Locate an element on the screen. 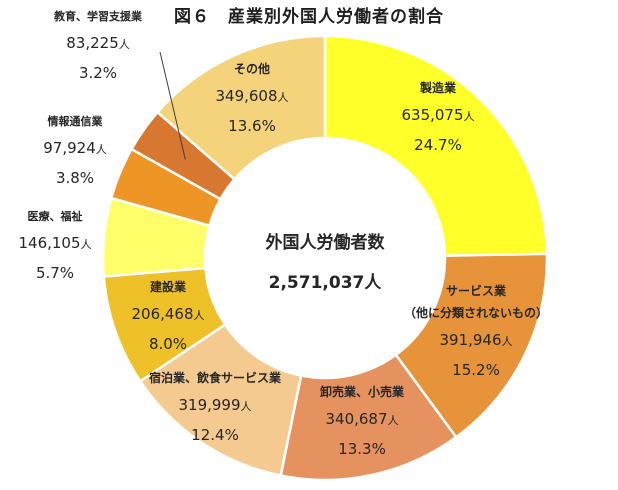 The height and width of the screenshot is (490, 618). slice-label-8: 教育、学習支援業 83,225人 3.2% is located at coordinates (98, 45).